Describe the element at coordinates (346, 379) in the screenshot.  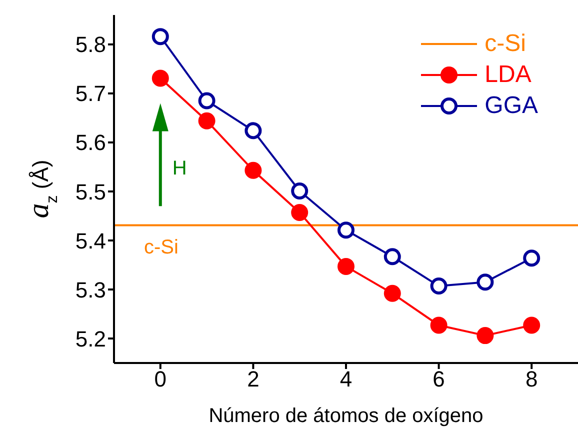
I see `x-tick-label: 4` at that location.